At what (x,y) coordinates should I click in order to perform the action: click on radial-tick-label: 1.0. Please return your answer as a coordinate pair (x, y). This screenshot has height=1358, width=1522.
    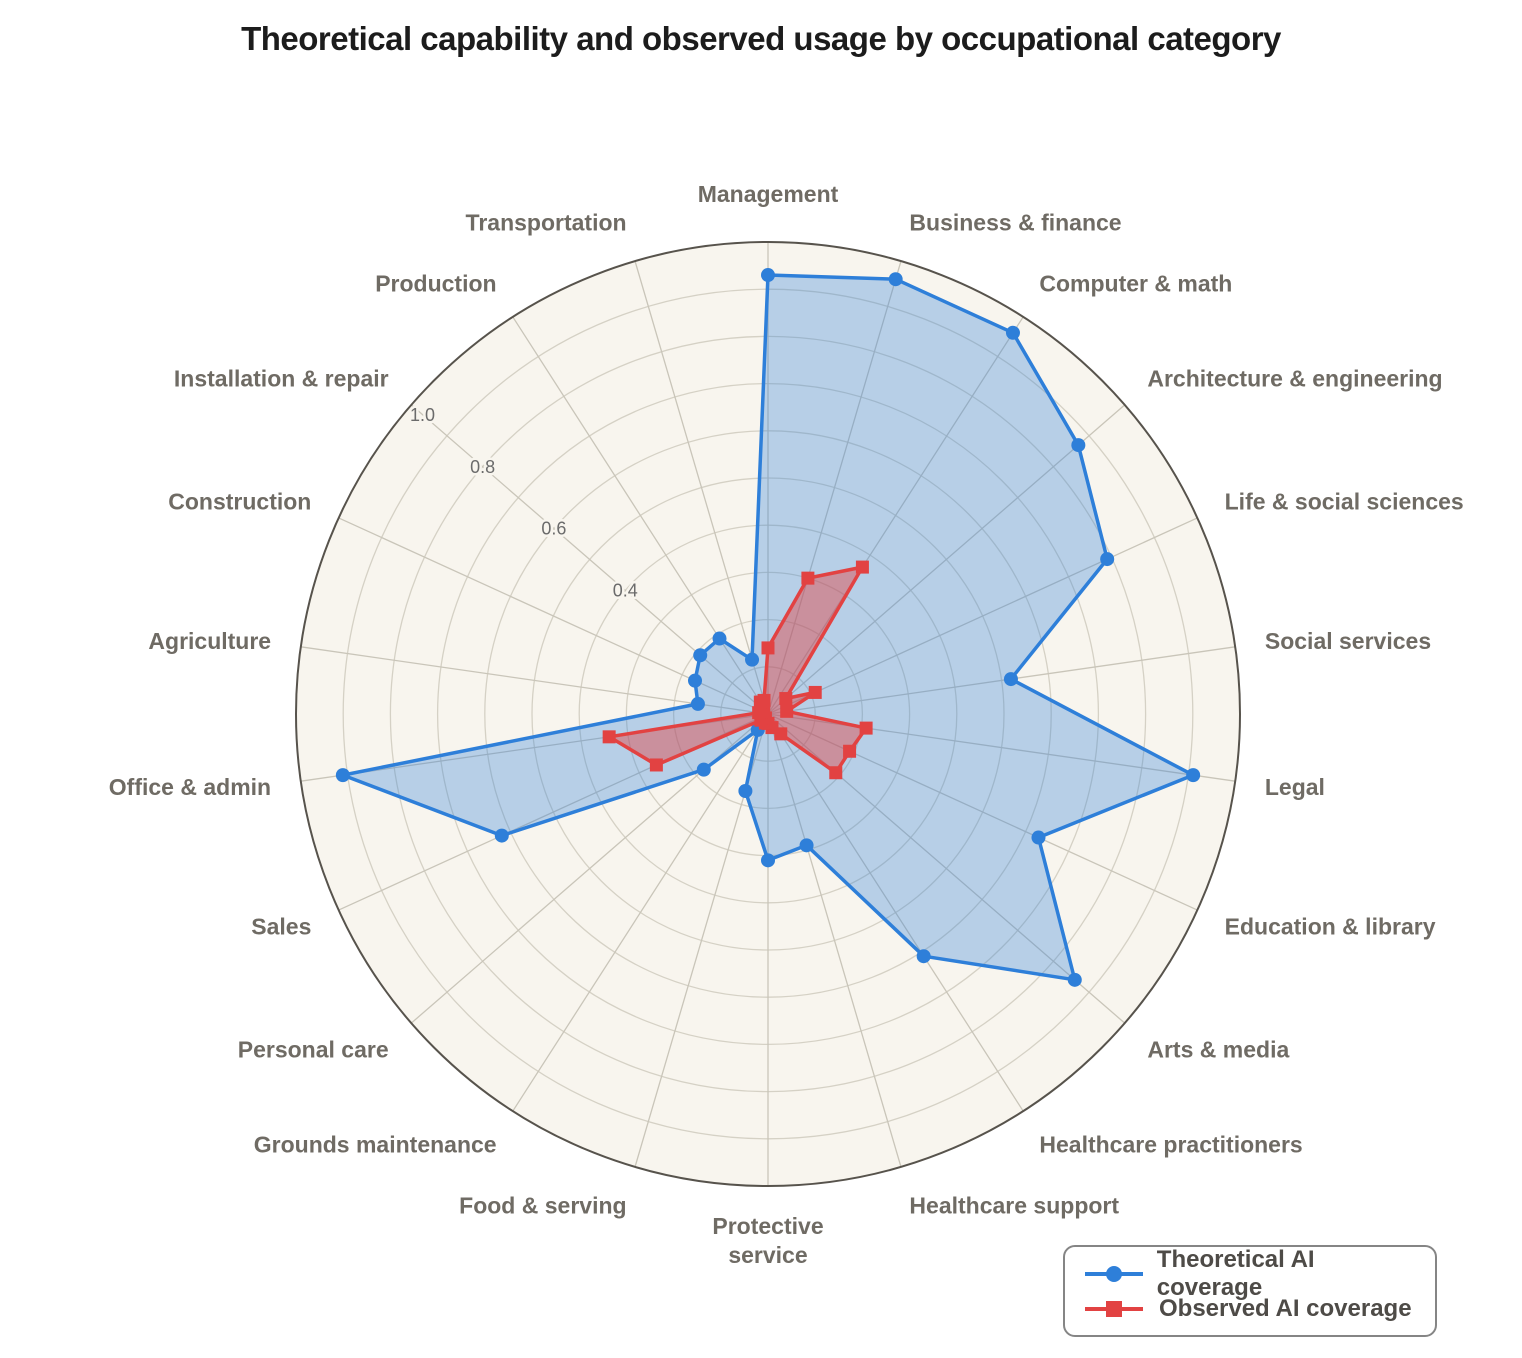
    Looking at the image, I should click on (422, 415).